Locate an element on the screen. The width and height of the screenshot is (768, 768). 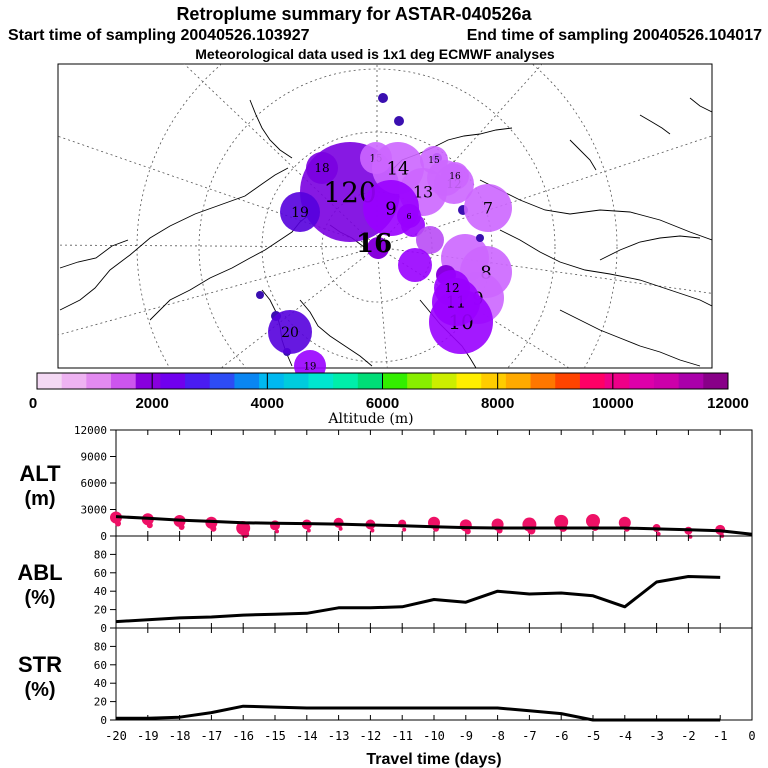
x-tick-label: -17 is located at coordinates (212, 736).